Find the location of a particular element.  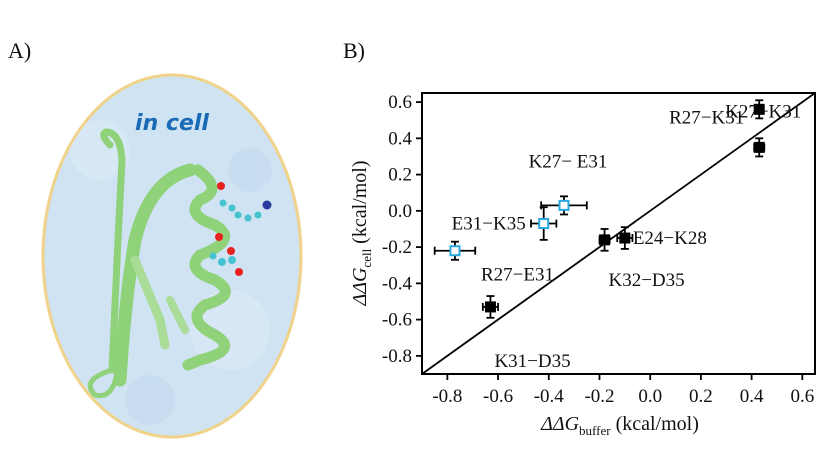

y-tick-label: -0.2 is located at coordinates (397, 247).